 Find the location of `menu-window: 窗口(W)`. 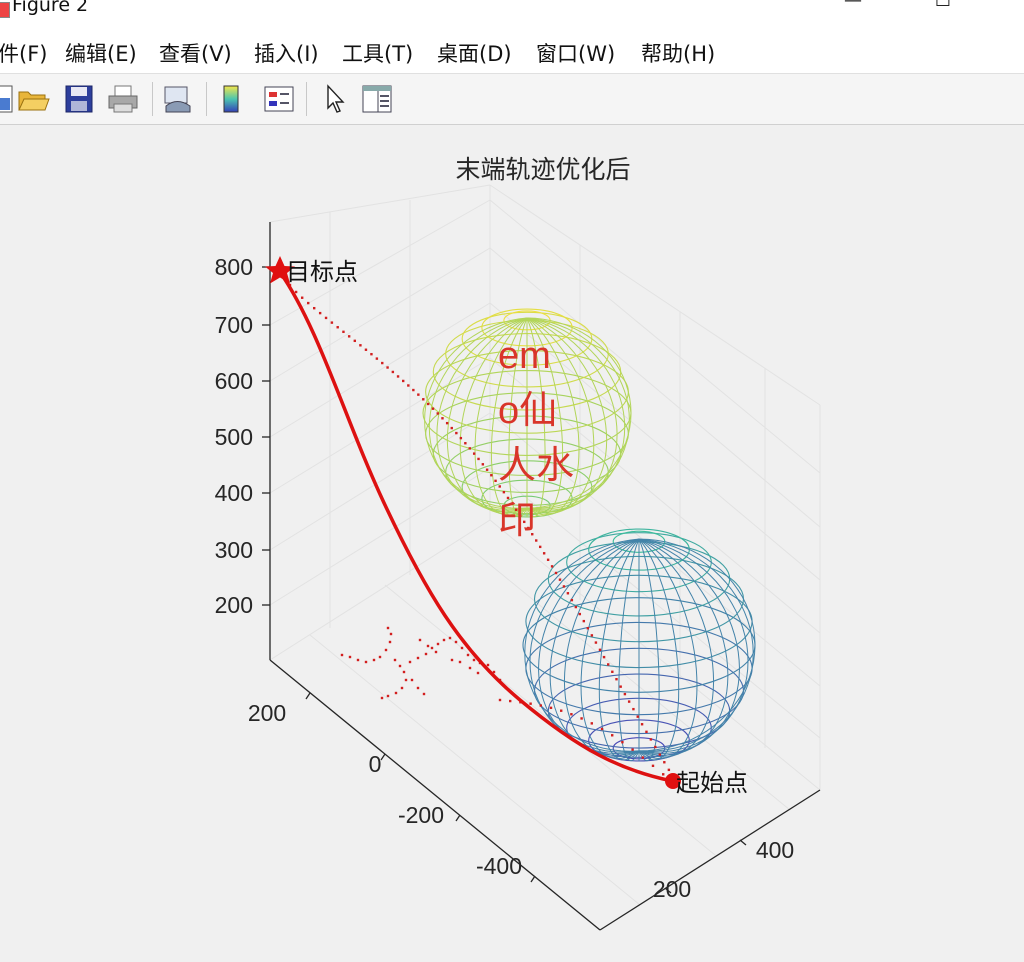

menu-window: 窗口(W) is located at coordinates (576, 54).